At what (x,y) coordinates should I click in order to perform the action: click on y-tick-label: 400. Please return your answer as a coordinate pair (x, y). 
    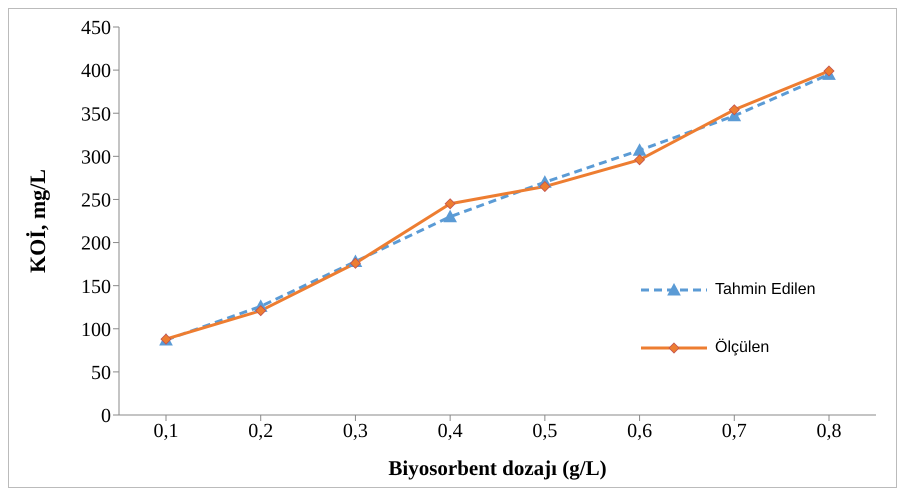
    Looking at the image, I should click on (96, 71).